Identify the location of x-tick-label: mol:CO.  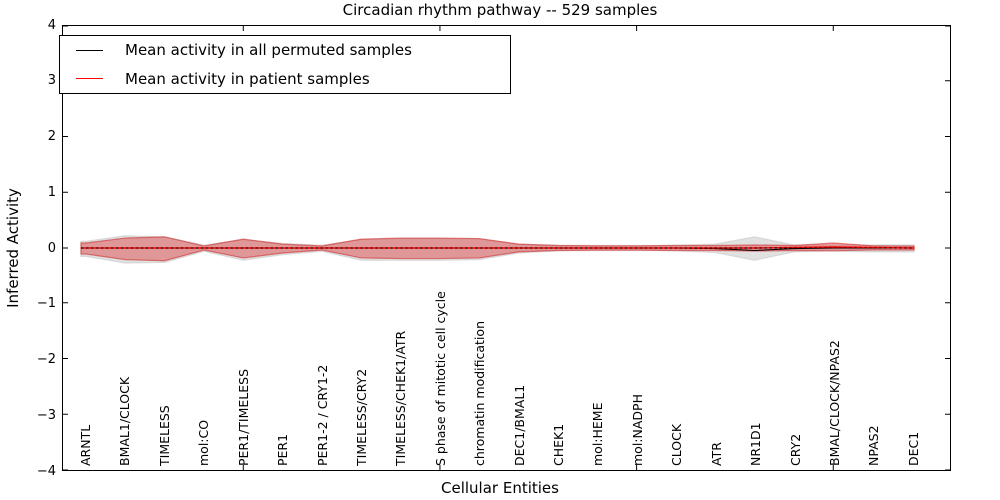
(204, 442).